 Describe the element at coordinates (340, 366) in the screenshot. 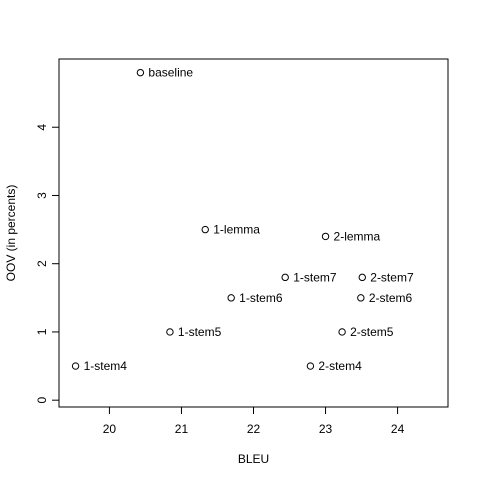

I see `point-label: 2-stem4` at that location.